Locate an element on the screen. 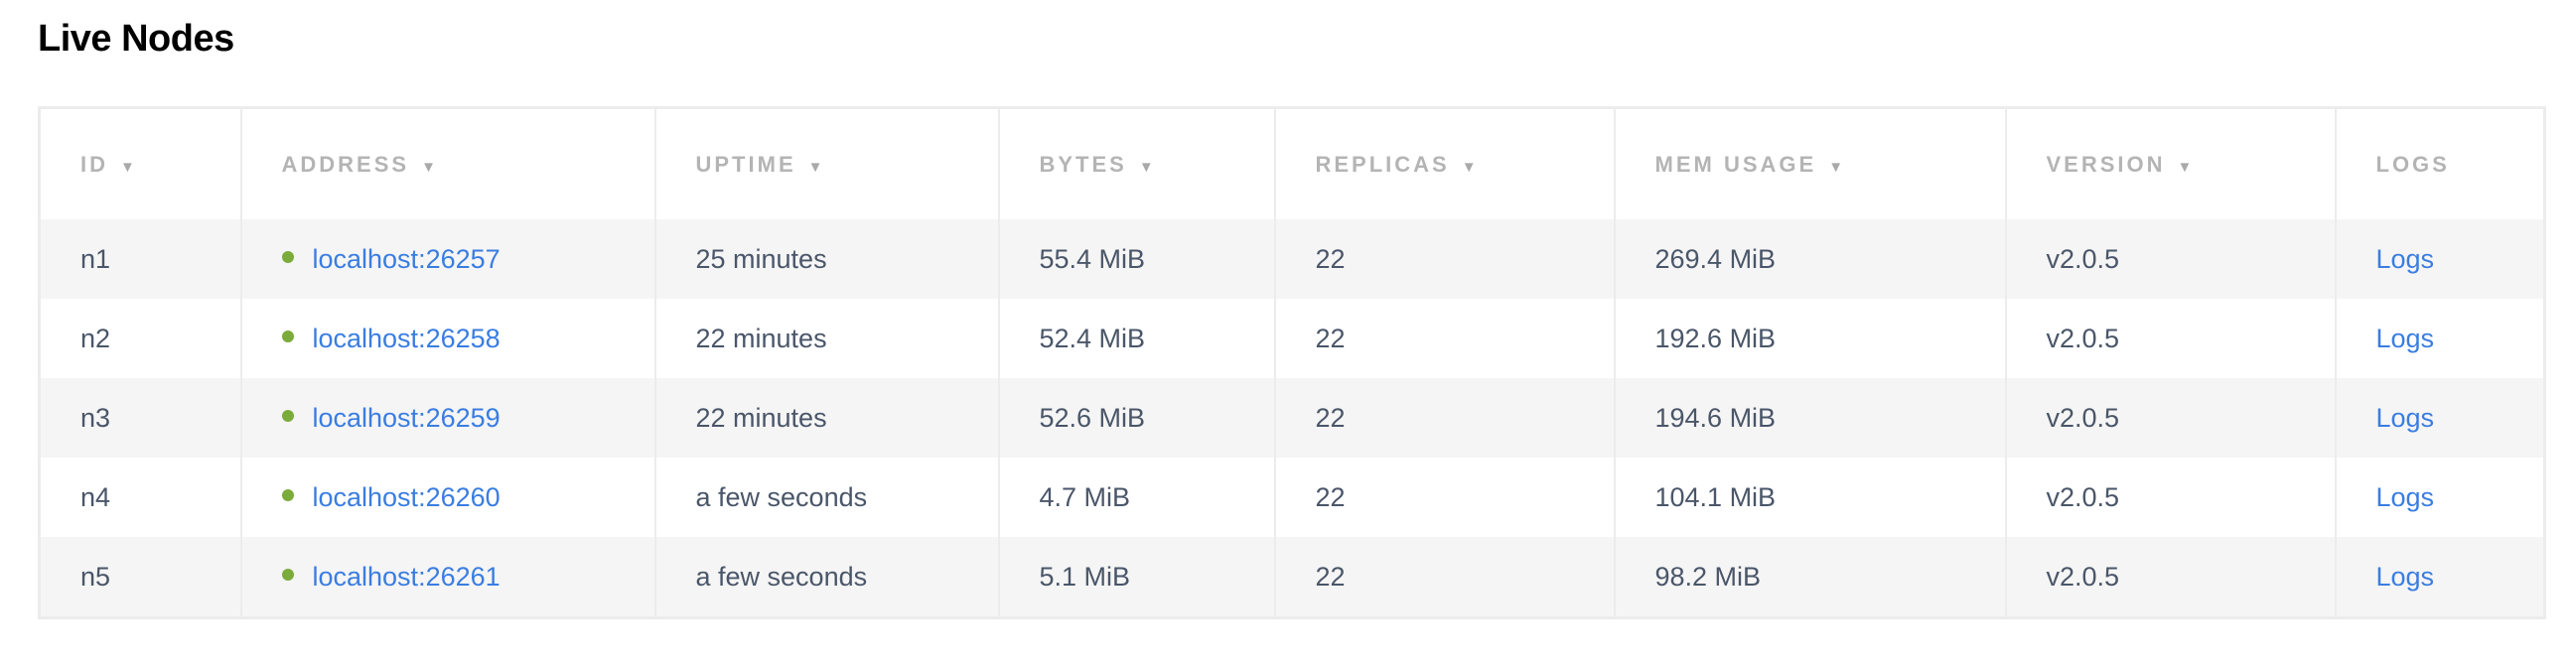 This screenshot has width=2576, height=663. cell-text: n2 is located at coordinates (95, 338).